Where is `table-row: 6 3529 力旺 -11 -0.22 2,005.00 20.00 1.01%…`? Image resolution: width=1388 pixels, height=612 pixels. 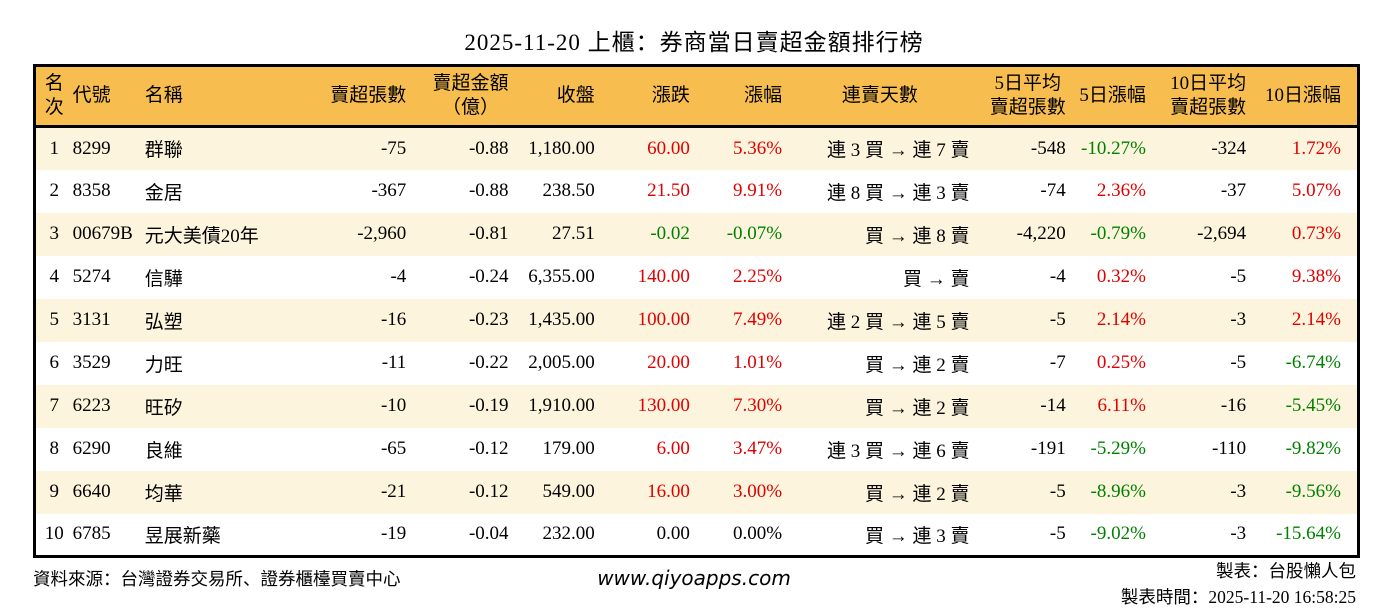
table-row: 6 3529 力旺 -11 -0.22 2,005.00 20.00 1.01%… is located at coordinates (697, 363).